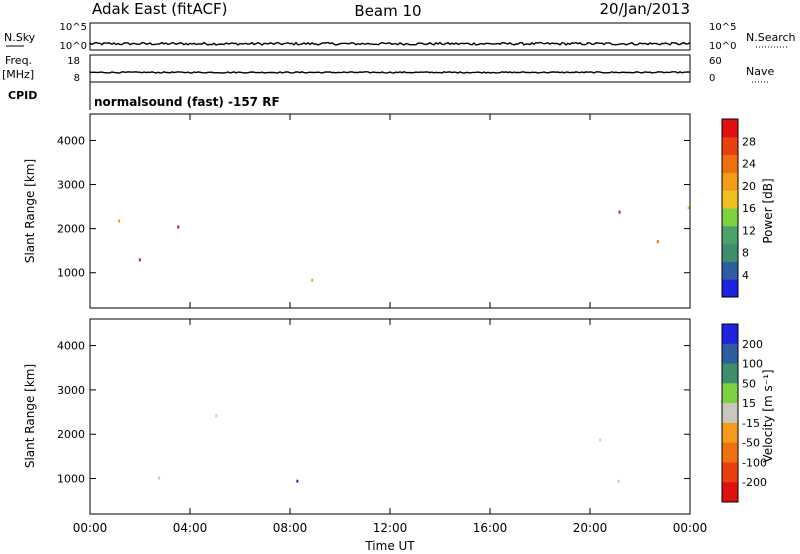 This screenshot has width=800, height=554. I want to click on power-y-label: Slant Range [km], so click(30, 211).